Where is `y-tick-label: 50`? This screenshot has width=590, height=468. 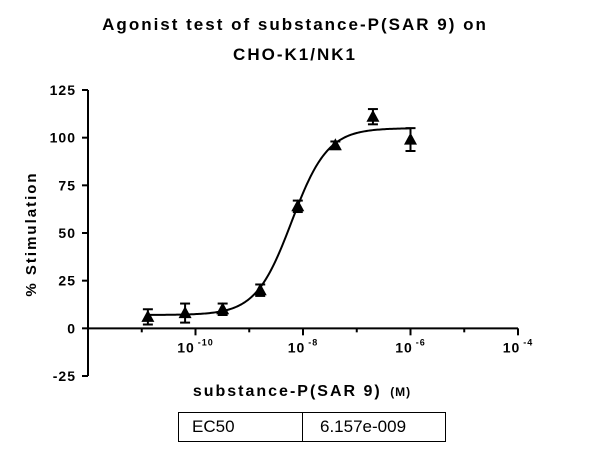
y-tick-label: 50 is located at coordinates (67, 233).